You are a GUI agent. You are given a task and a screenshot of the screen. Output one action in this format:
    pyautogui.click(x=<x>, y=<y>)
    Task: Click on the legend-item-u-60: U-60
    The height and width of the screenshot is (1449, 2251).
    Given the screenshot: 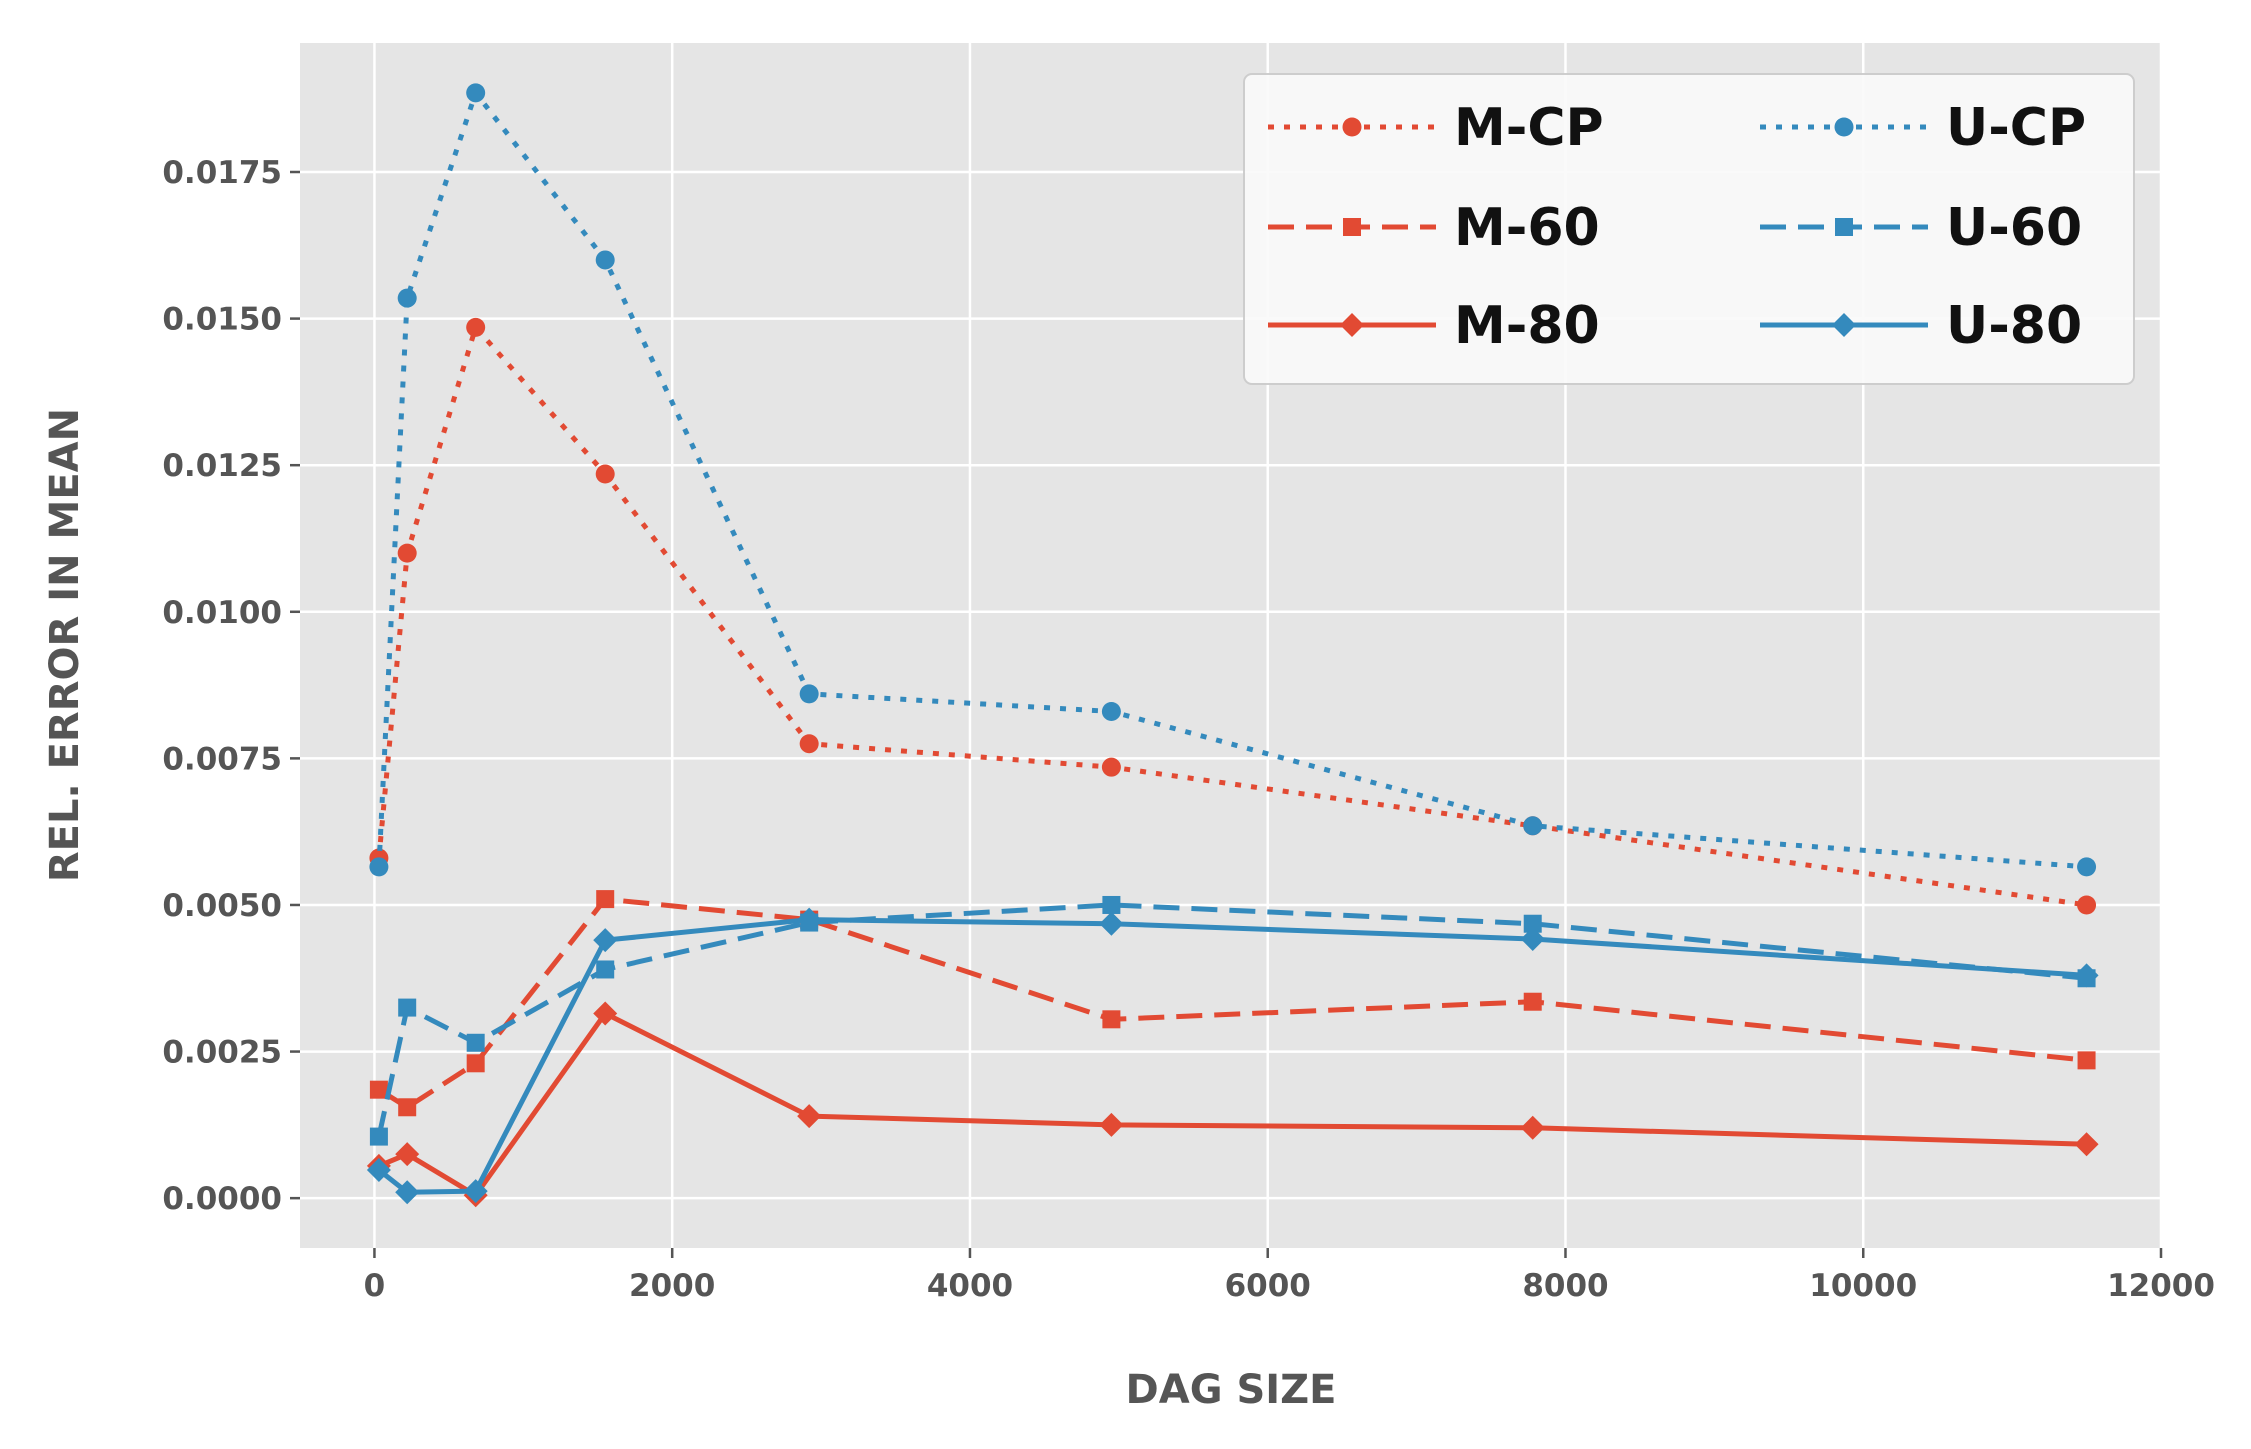 What is the action you would take?
    pyautogui.click(x=1921, y=228)
    